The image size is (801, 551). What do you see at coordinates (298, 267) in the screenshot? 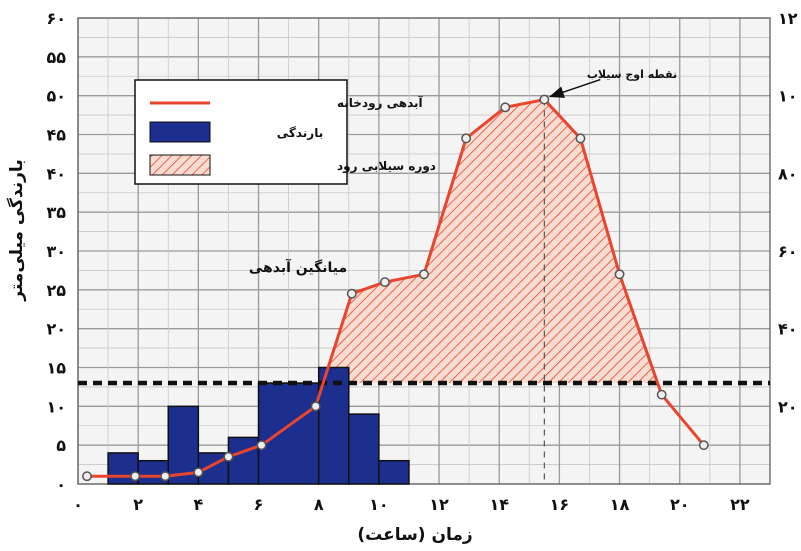
I see `mean-discharge-label: میانگین آبدهی` at bounding box center [298, 267].